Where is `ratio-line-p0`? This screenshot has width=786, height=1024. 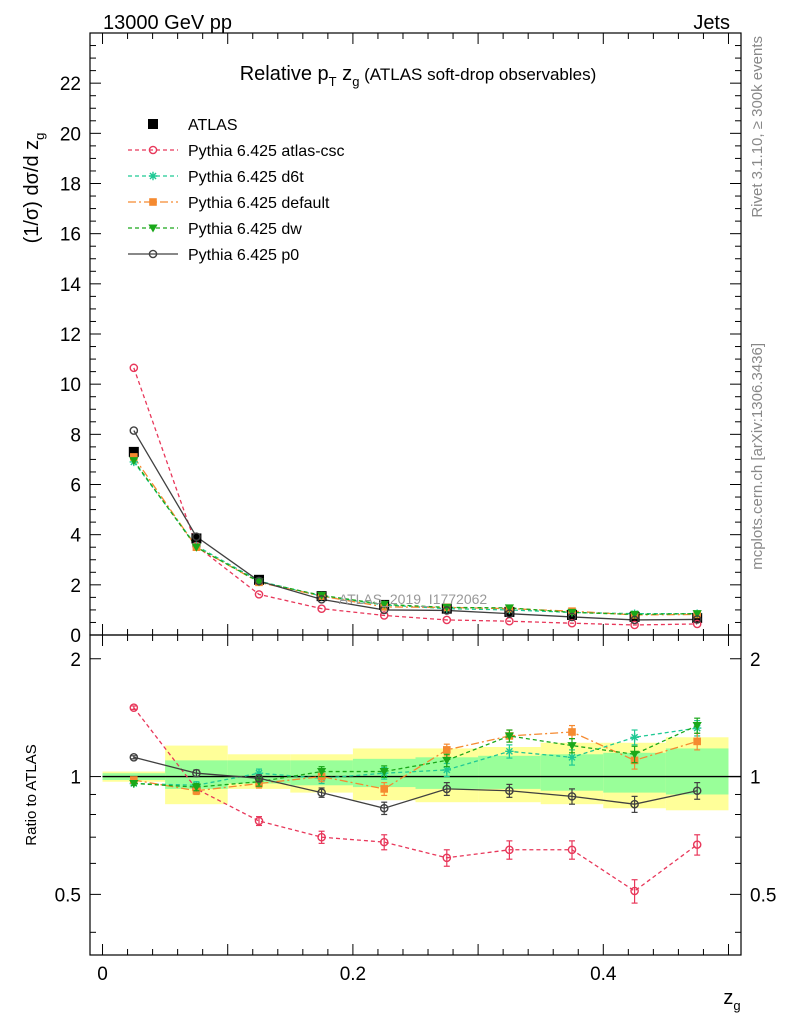
ratio-line-p0 is located at coordinates (415, 782).